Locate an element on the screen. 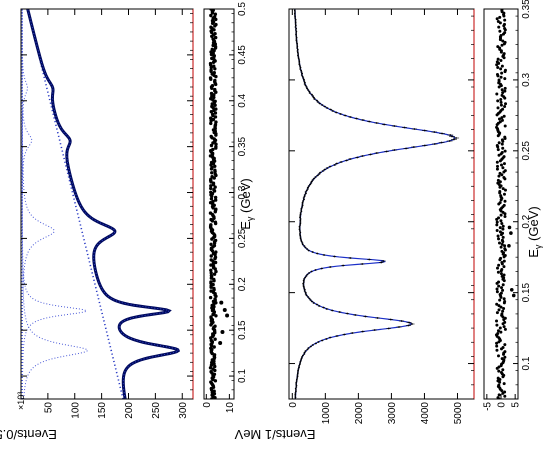 Image resolution: width=554 pixels, height=457 pixels. bottom-x-axis-label-sub: γ is located at coordinates (538, 246).